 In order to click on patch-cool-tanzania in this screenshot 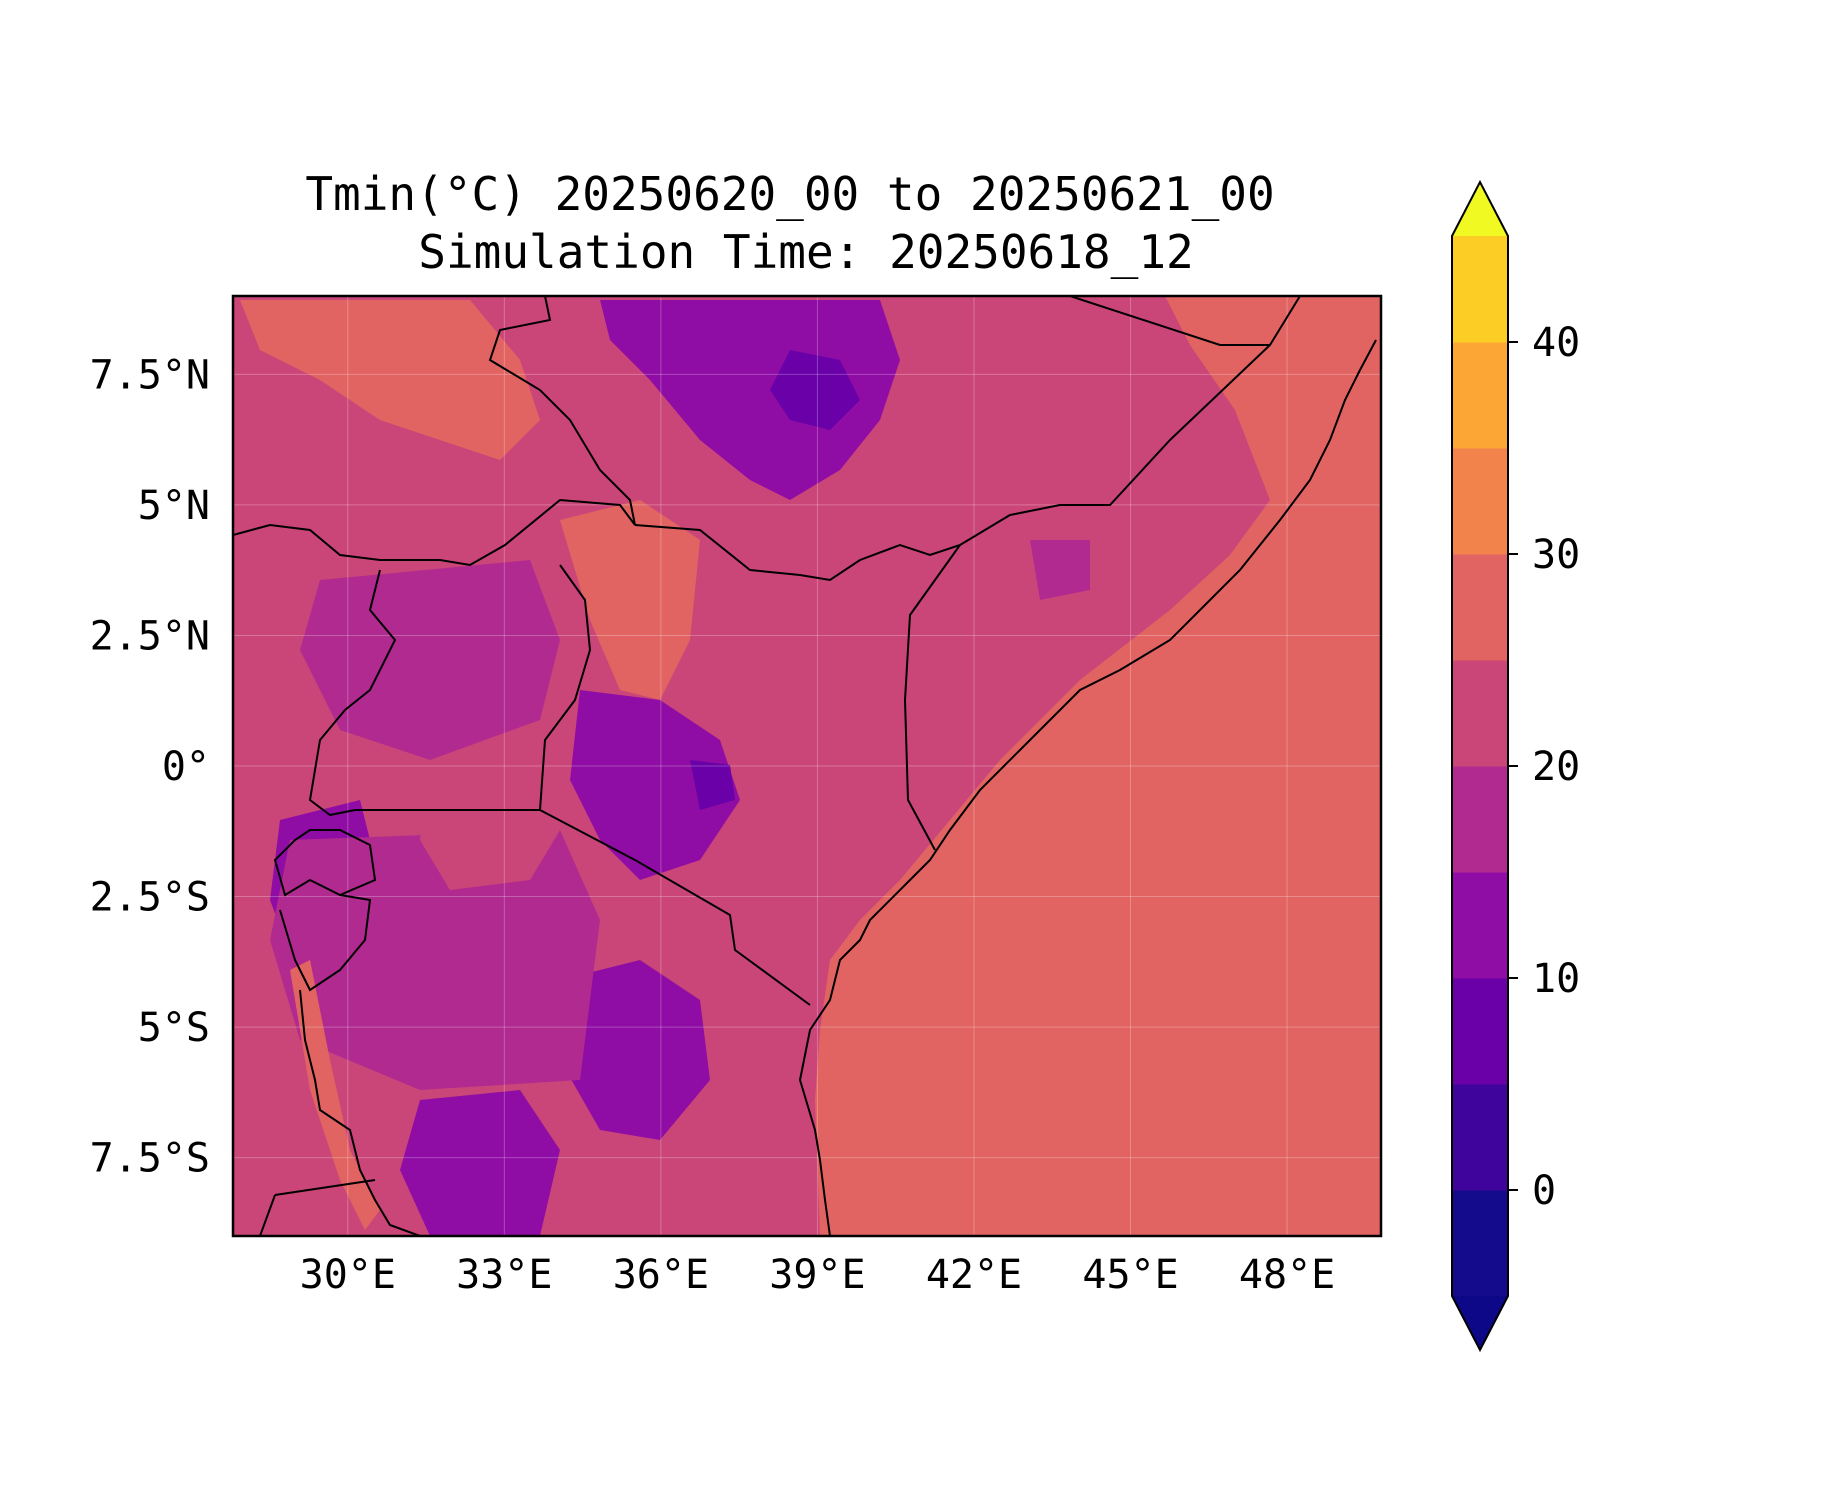, I will do `click(635, 1050)`.